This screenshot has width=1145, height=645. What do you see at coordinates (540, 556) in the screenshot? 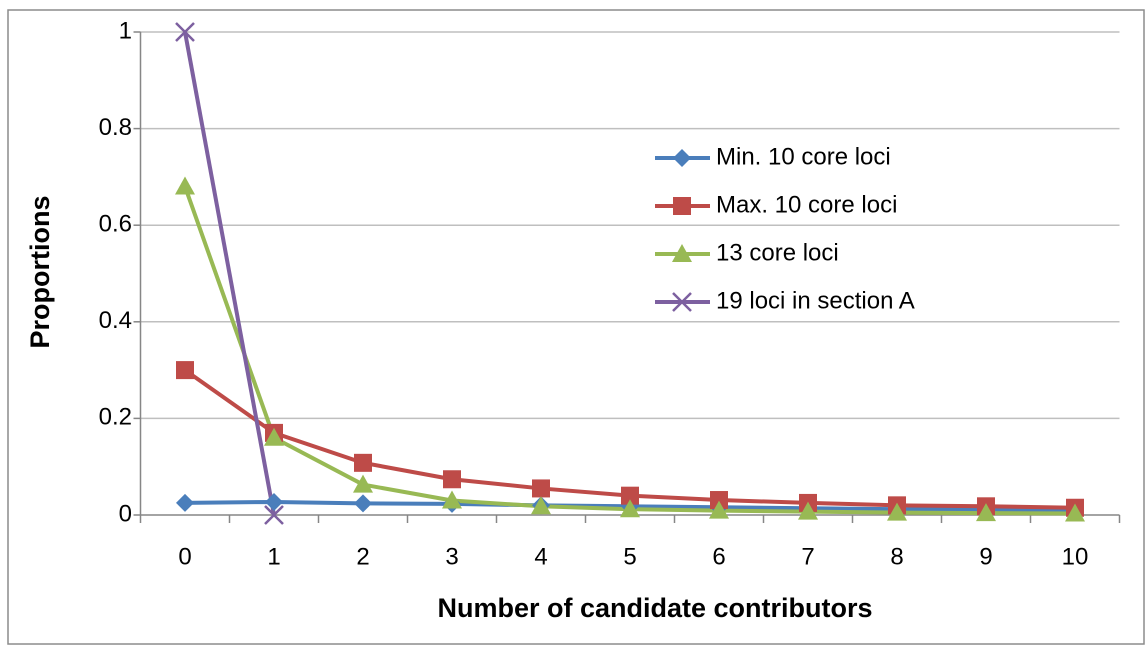
I see `x-tick-label: 4` at bounding box center [540, 556].